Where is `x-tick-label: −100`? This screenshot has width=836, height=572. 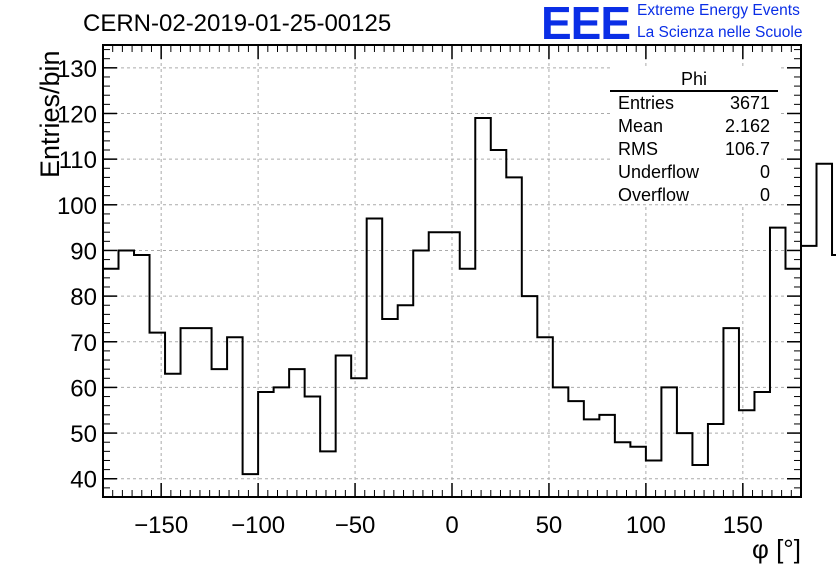 x-tick-label: −100 is located at coordinates (258, 525).